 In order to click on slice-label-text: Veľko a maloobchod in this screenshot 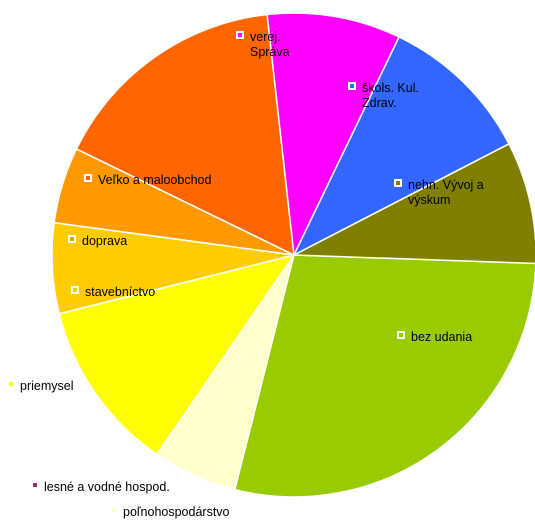, I will do `click(154, 180)`.